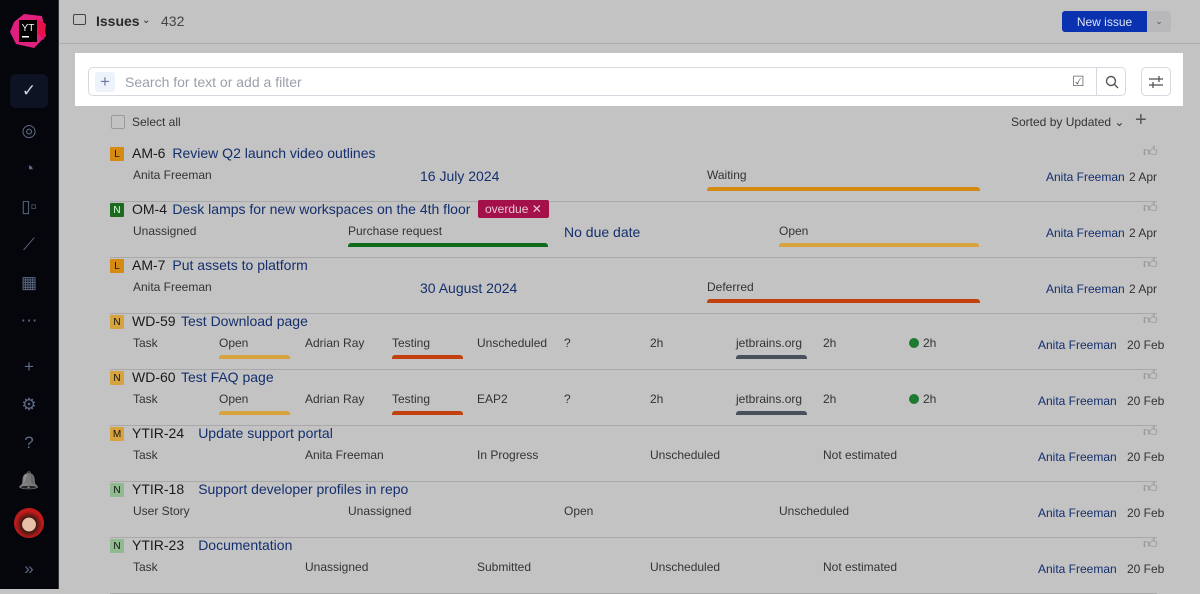 The image size is (1200, 594). Describe the element at coordinates (29, 168) in the screenshot. I see `spiral-icon: ◔` at that location.